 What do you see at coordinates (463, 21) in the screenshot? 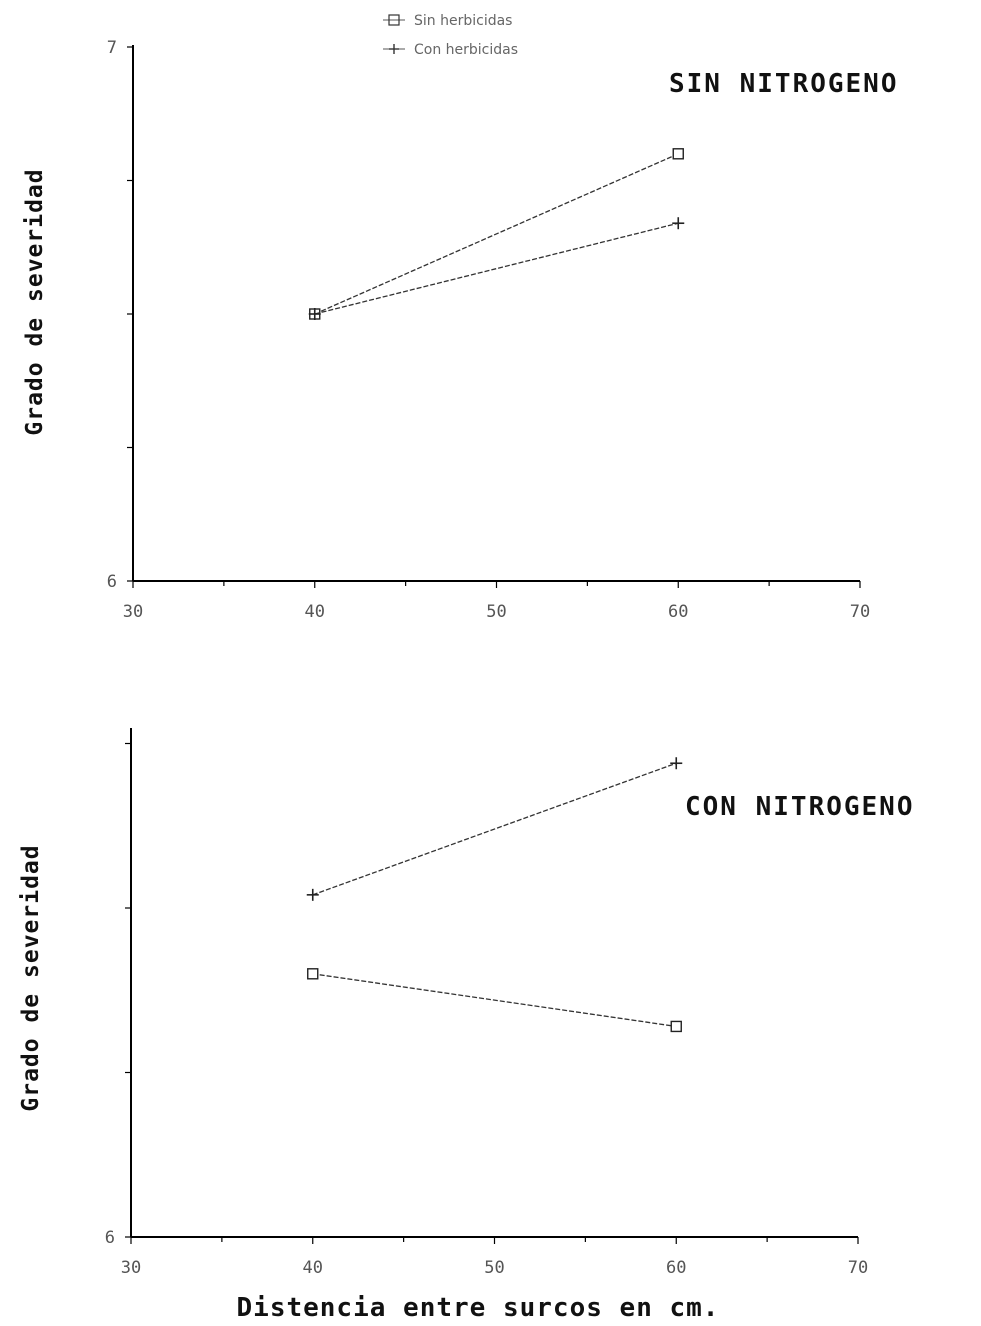
I see `legend-label-sin-herbicidas: Sin herbicidas` at bounding box center [463, 21].